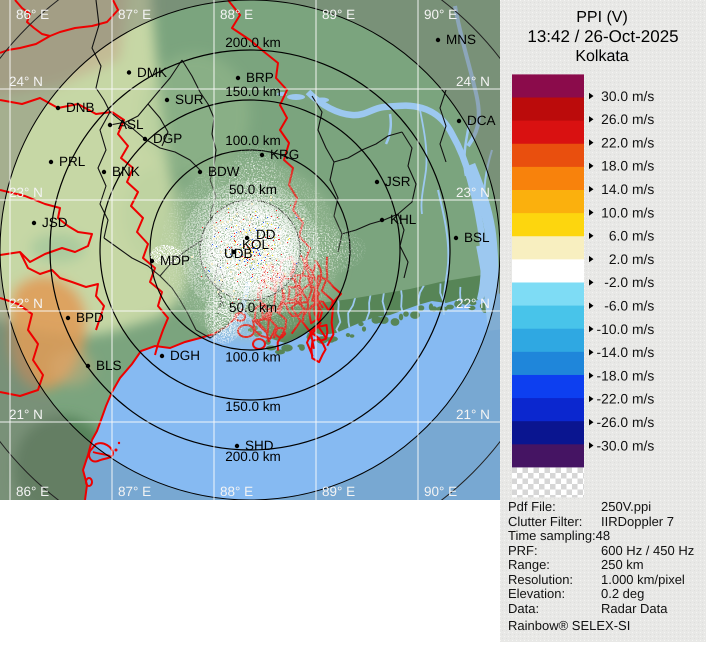  Describe the element at coordinates (616, 306) in the screenshot. I see `svg-text: -6.0` at that location.